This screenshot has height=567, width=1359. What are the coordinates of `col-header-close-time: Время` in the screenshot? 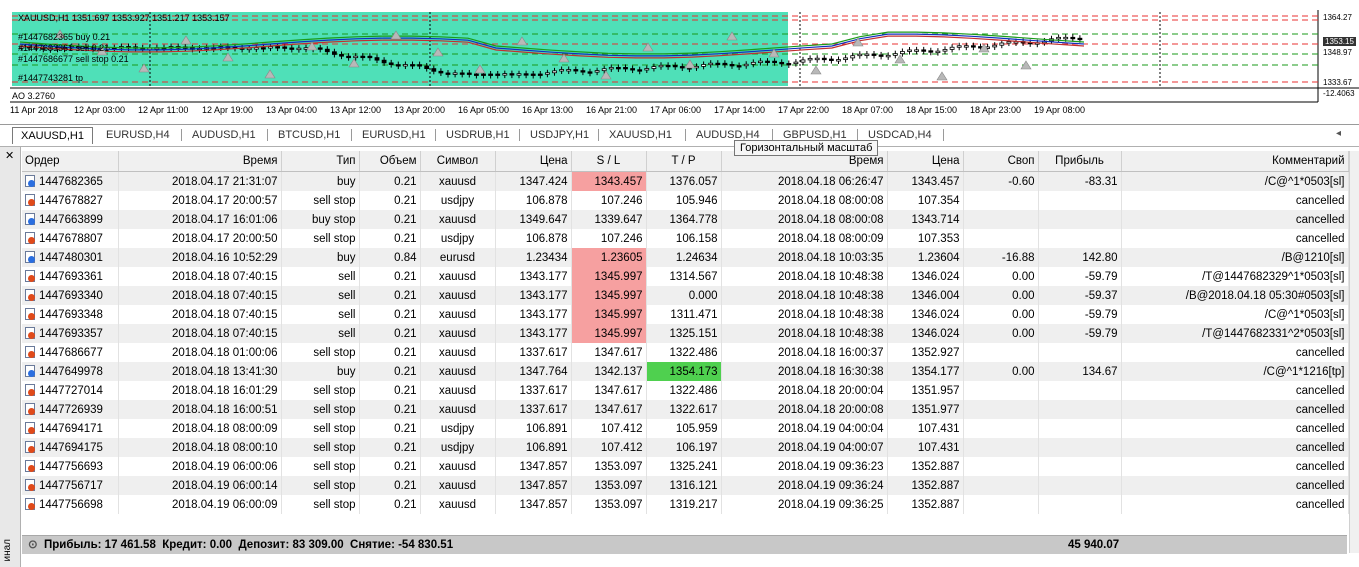 It's located at (804, 161).